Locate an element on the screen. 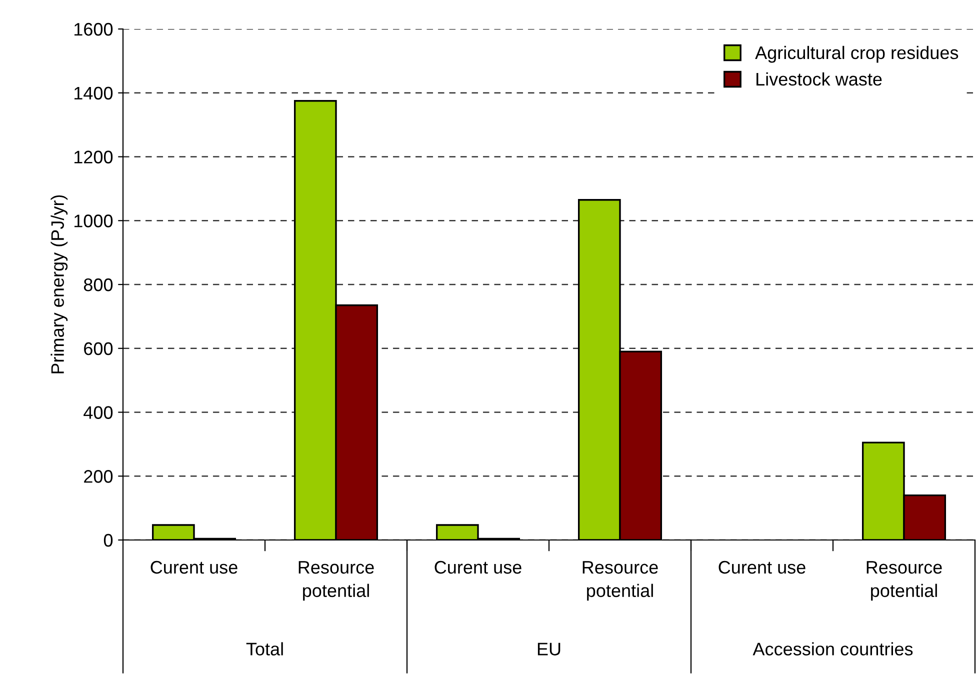 This screenshot has height=677, width=977. text: Total is located at coordinates (264, 649).